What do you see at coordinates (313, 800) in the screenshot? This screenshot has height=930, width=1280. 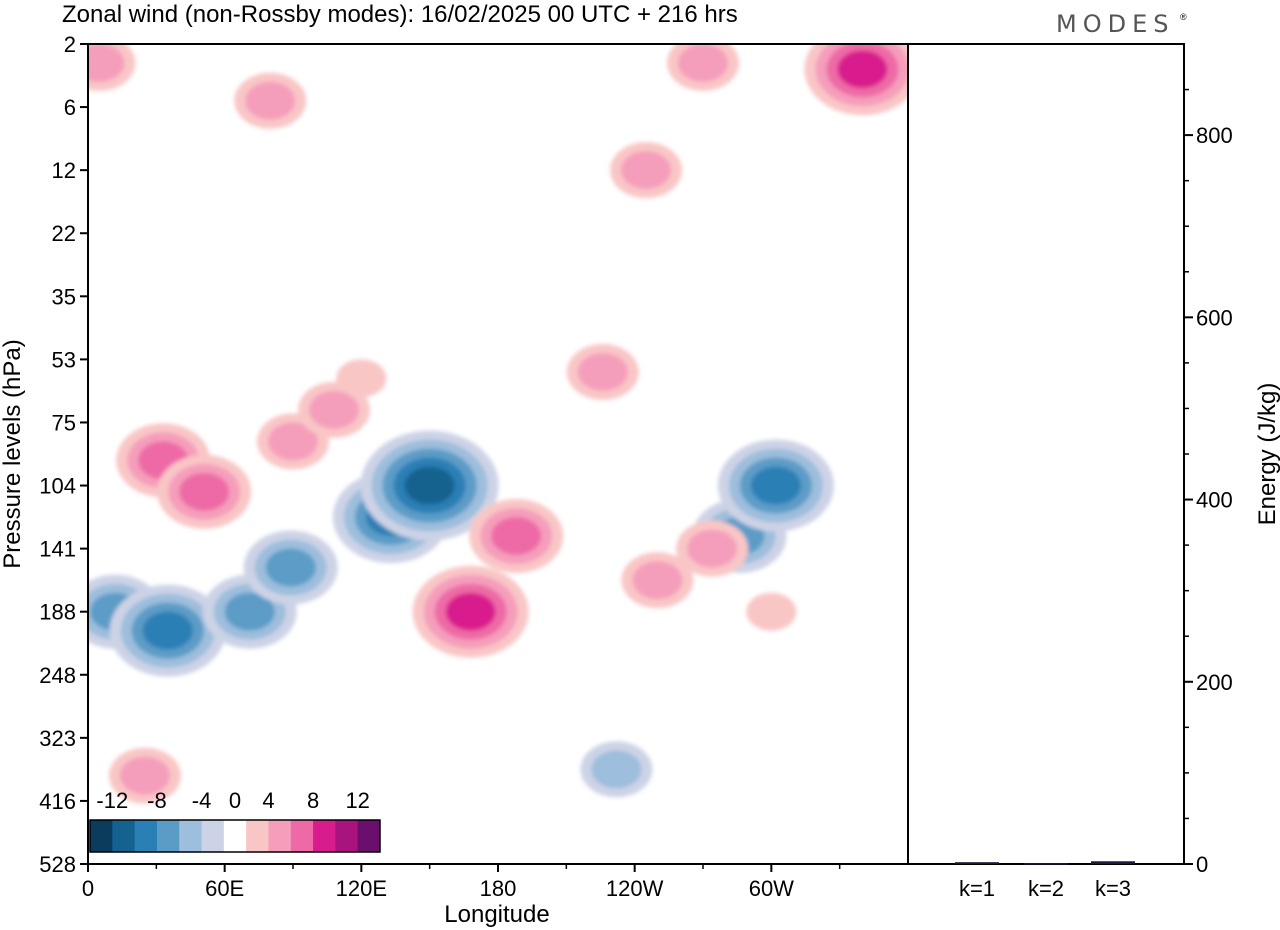 I see `colorbar-label: 8` at bounding box center [313, 800].